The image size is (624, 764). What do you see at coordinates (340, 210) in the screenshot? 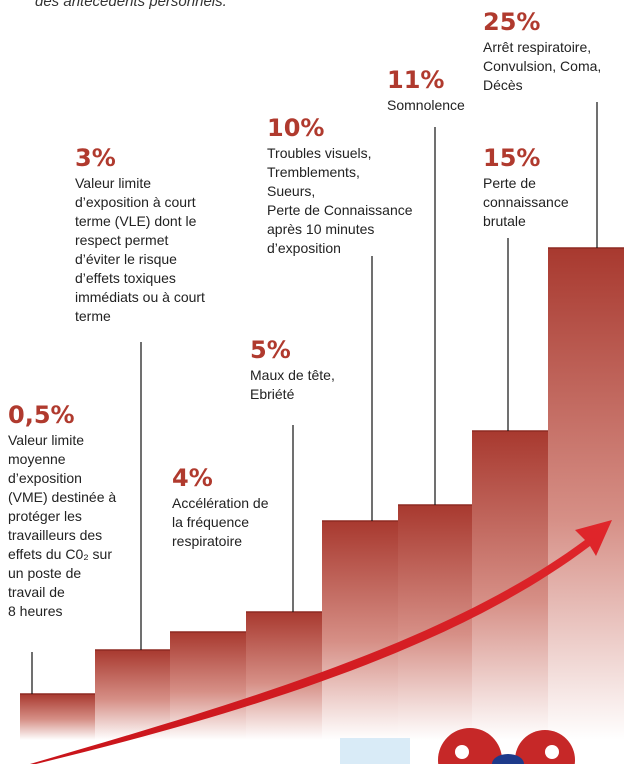
I see `description-line: Perte de Connaissance` at bounding box center [340, 210].